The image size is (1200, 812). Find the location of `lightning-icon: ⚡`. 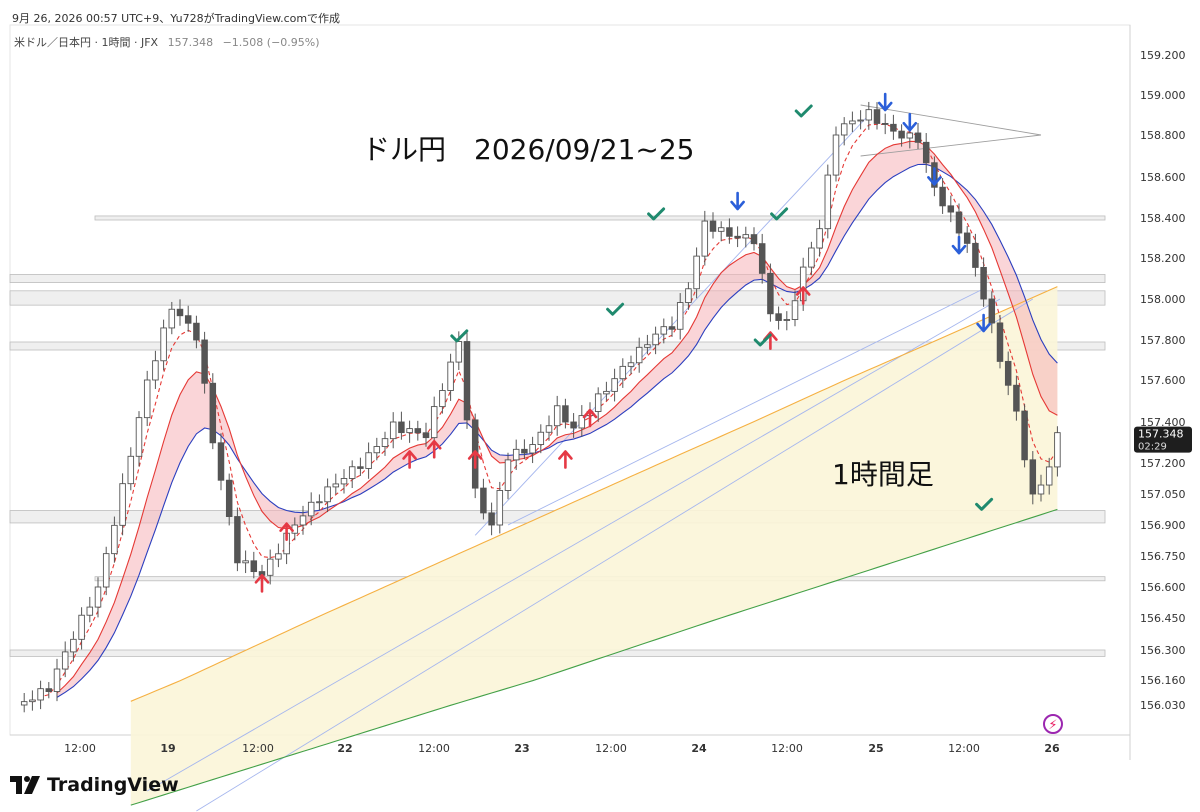

lightning-icon: ⚡ is located at coordinates (1053, 724).